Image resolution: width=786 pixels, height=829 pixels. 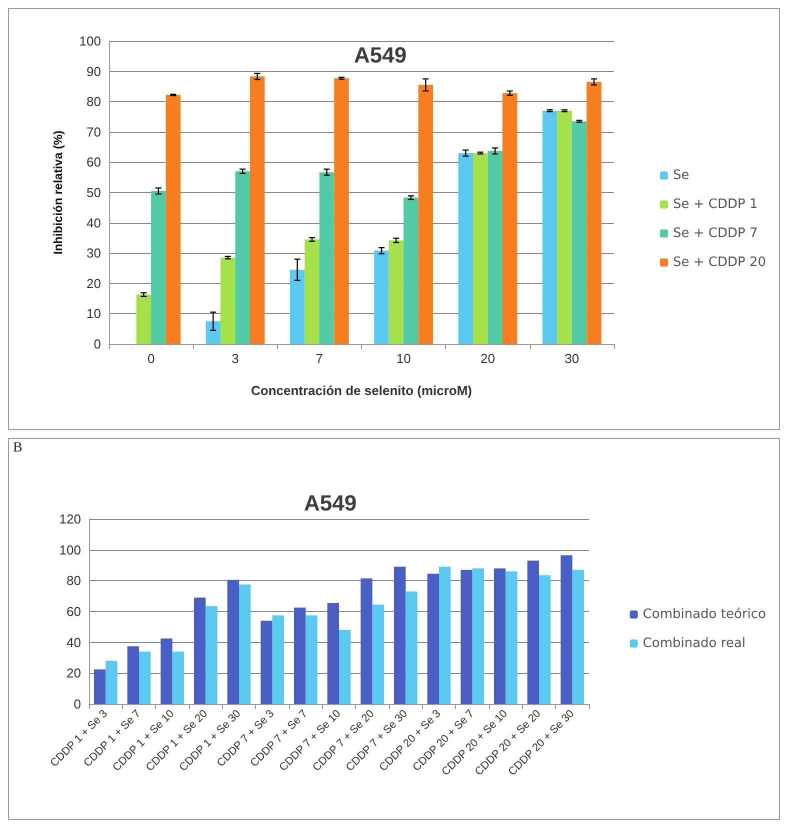 What do you see at coordinates (320, 358) in the screenshot?
I see `x-tick-label: 7` at bounding box center [320, 358].